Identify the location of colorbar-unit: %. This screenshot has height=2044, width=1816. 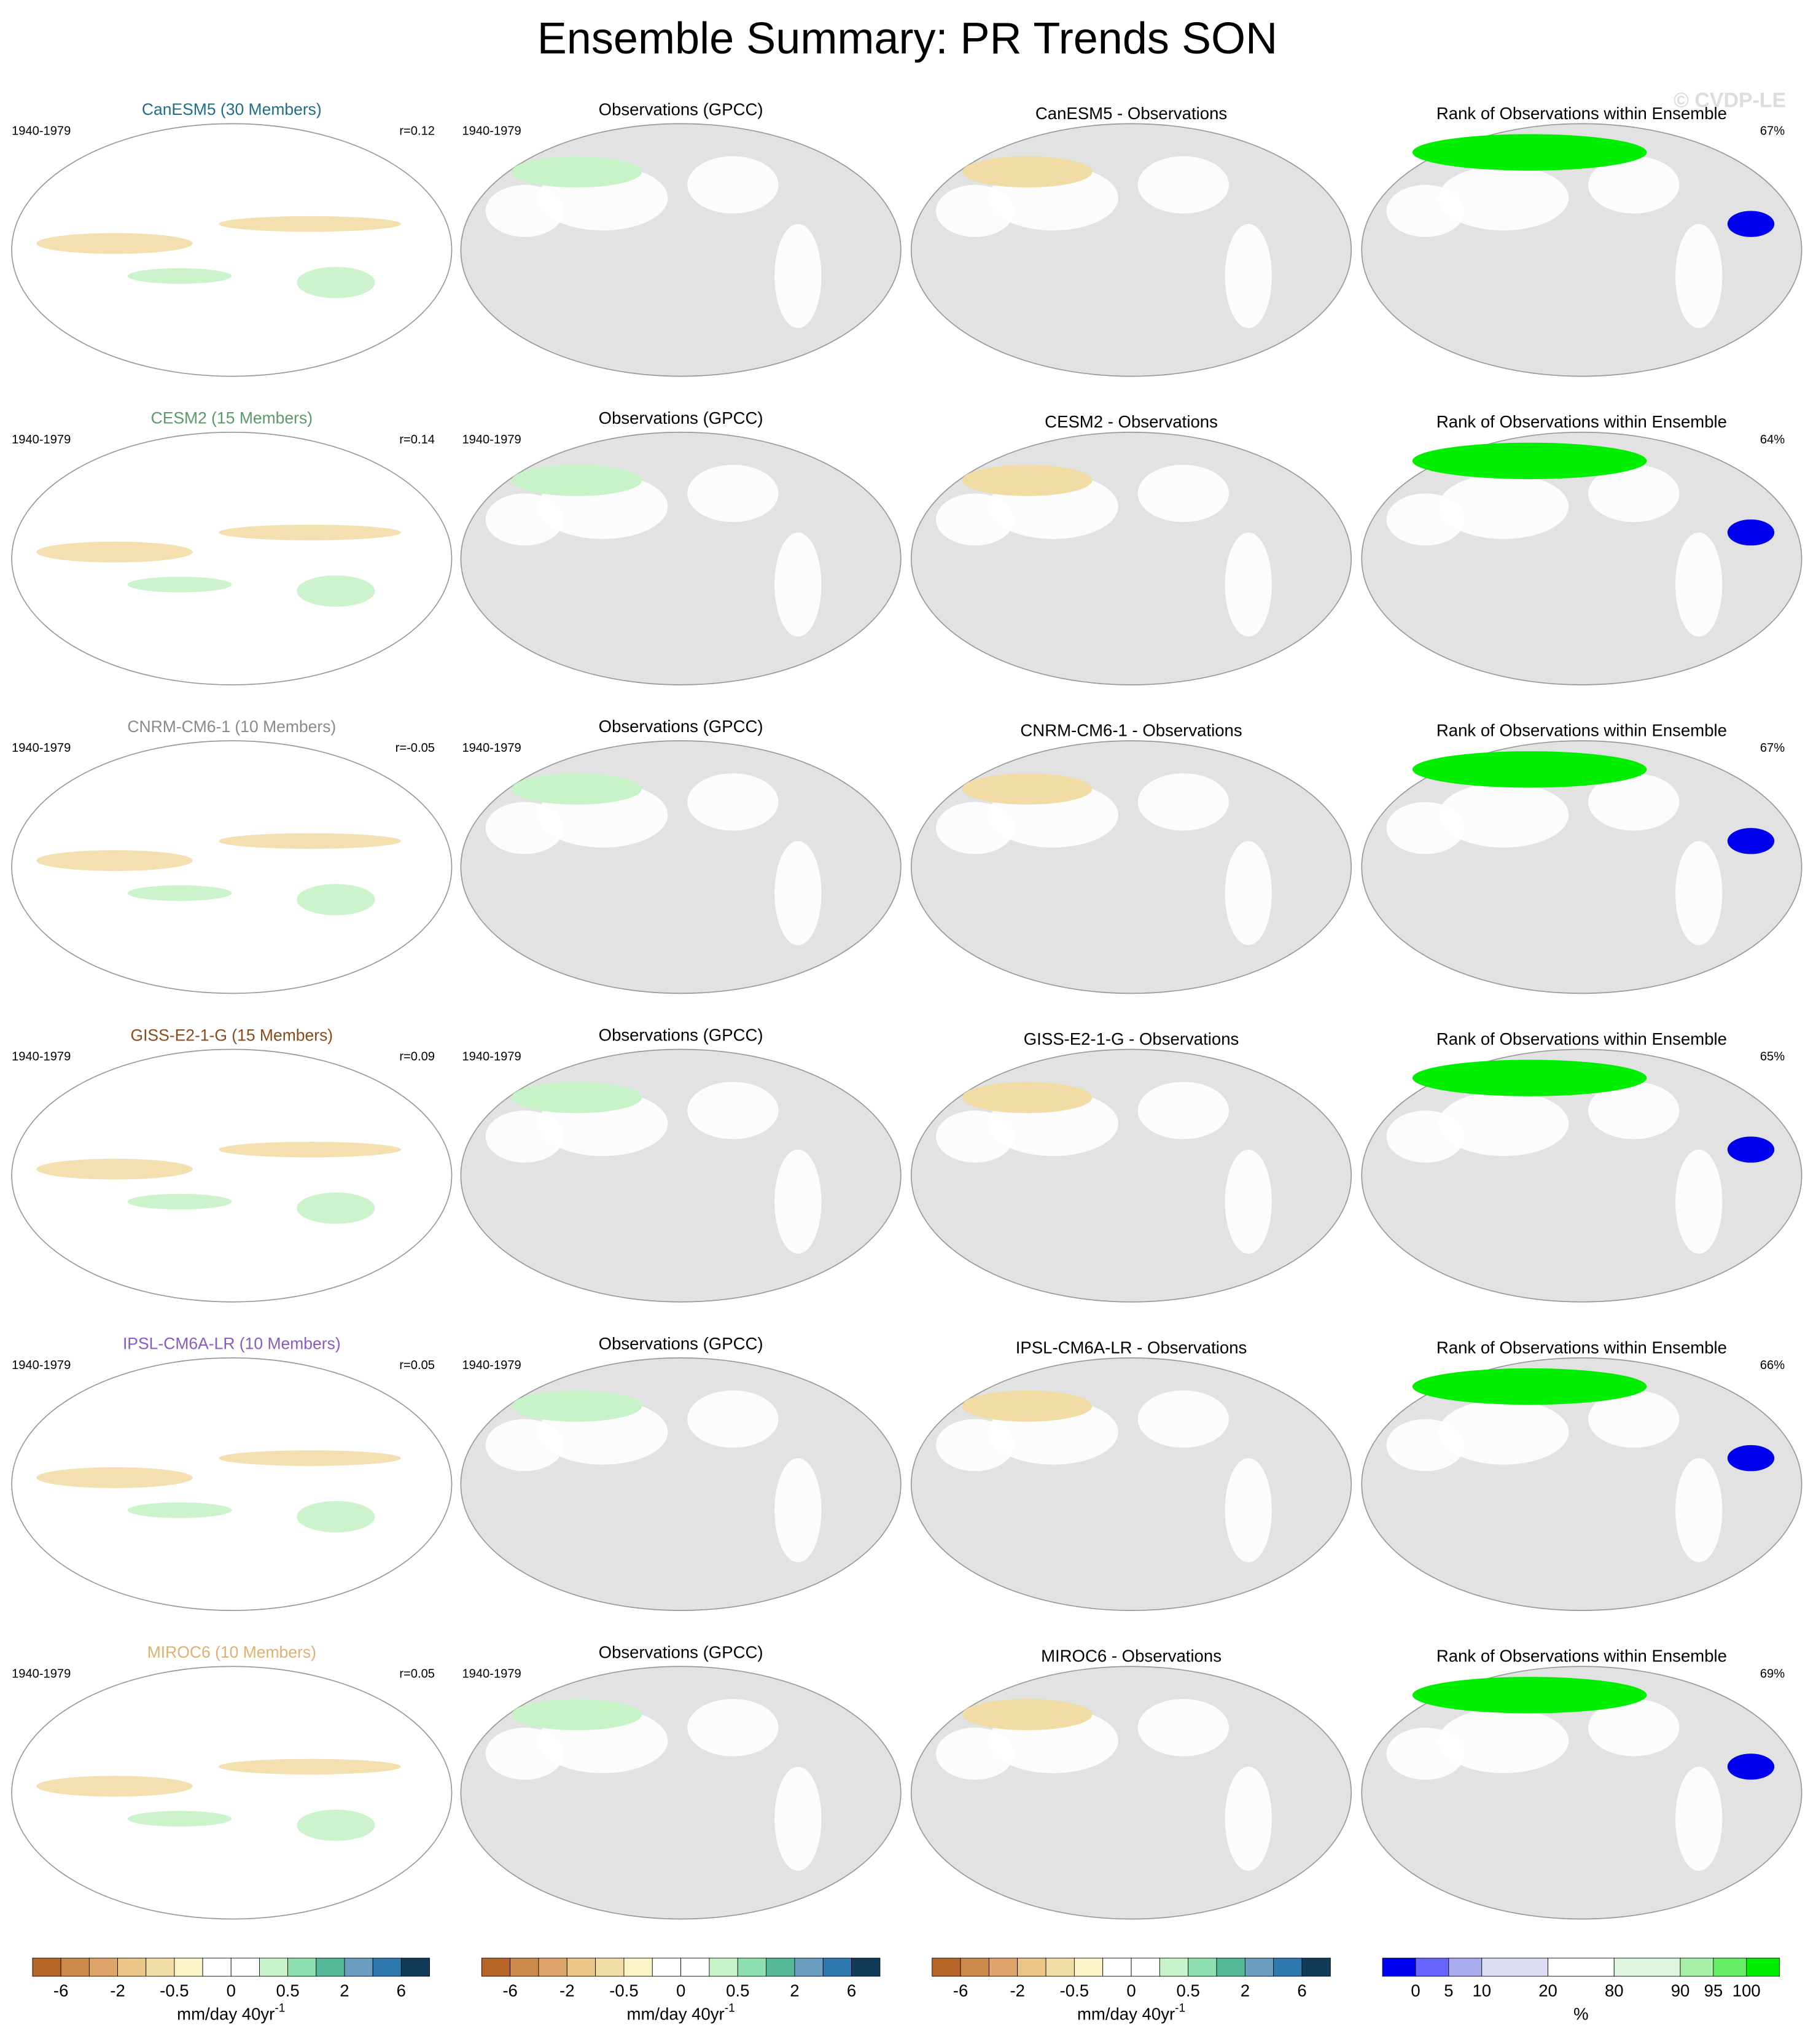
(1580, 2014).